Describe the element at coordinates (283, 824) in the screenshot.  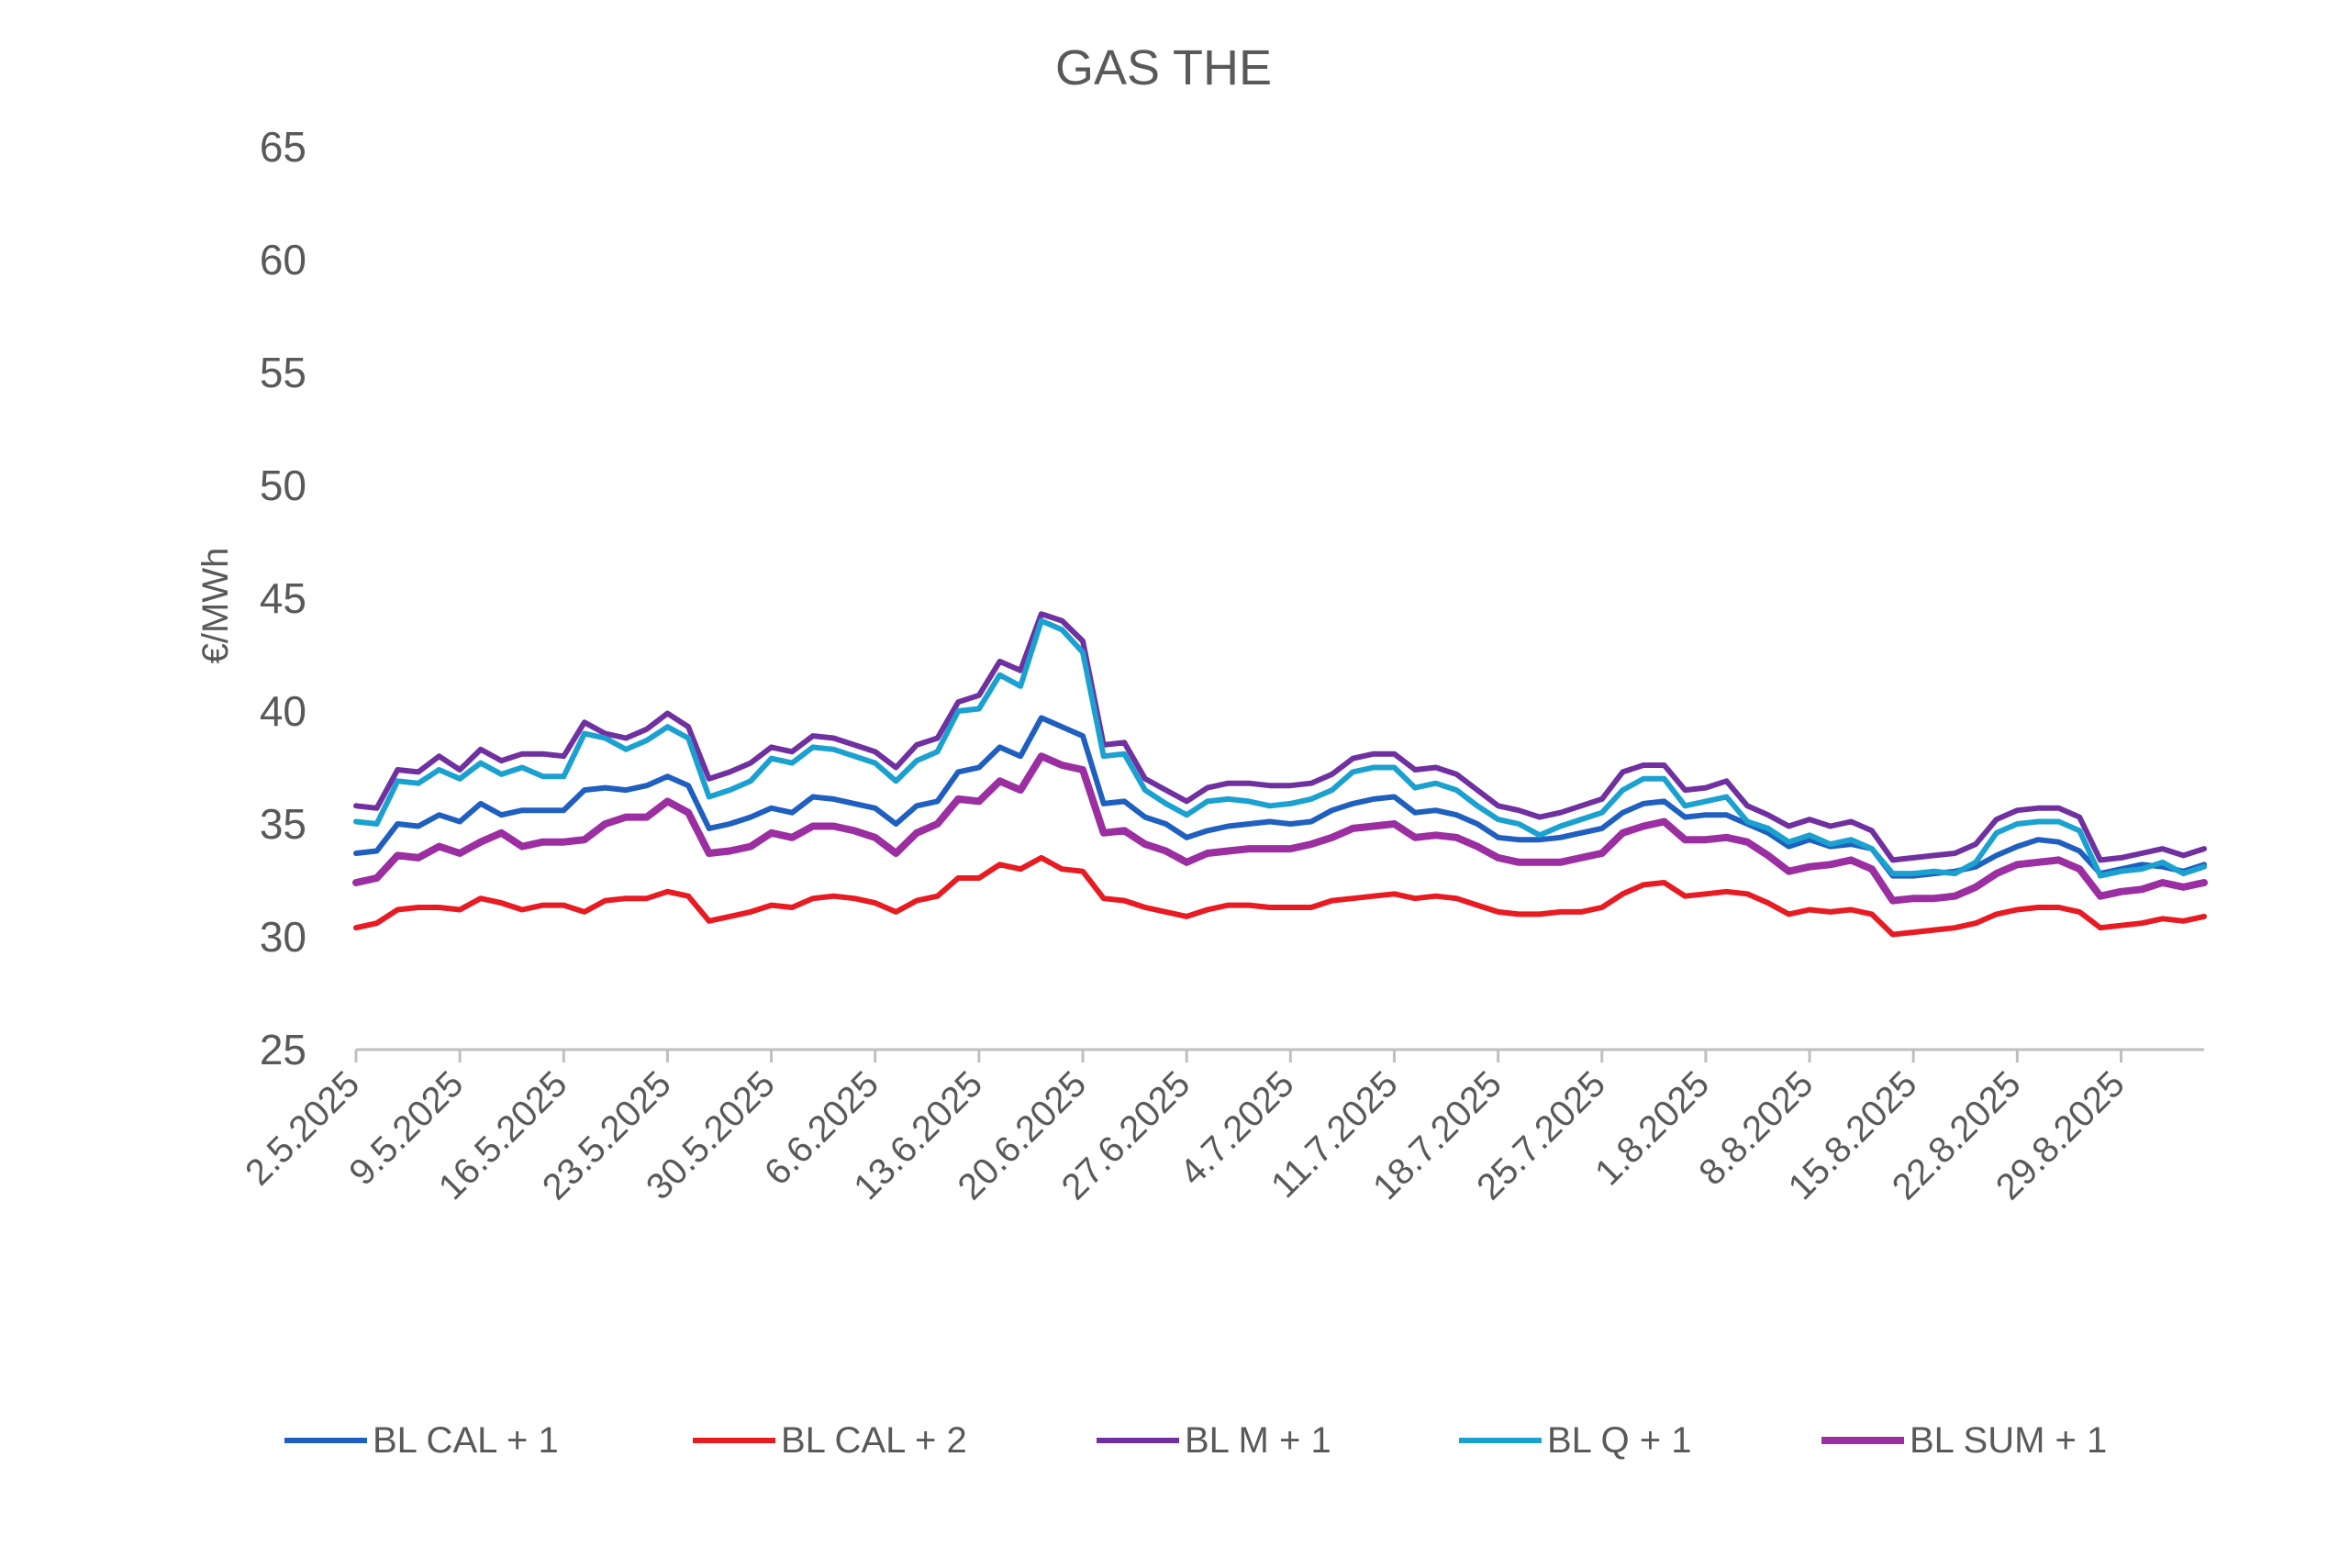
I see `y-tick-label: 35` at that location.